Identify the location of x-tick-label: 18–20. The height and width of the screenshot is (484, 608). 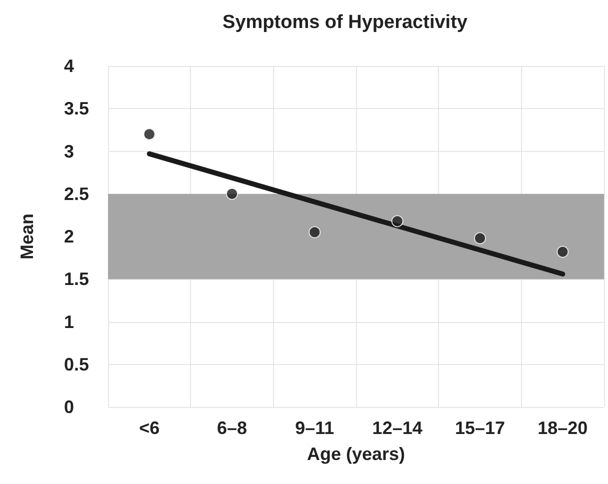
(563, 428).